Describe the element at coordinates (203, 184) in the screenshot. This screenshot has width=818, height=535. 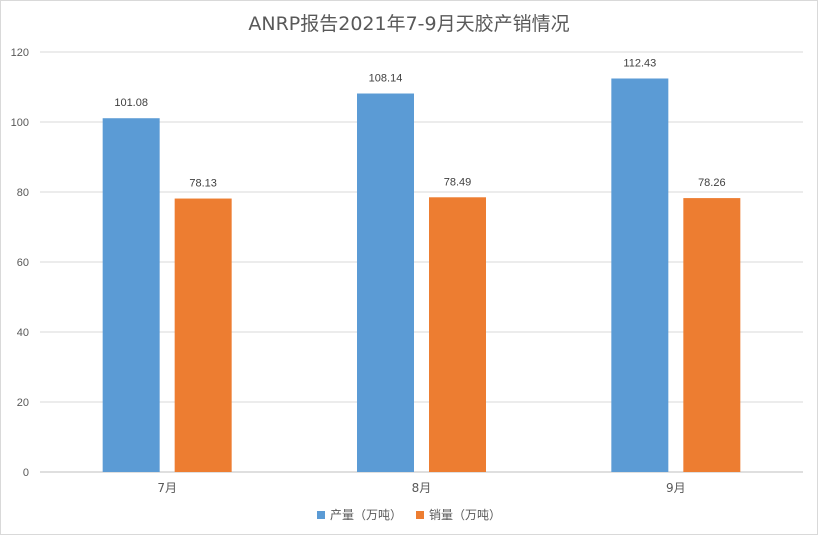
I see `data-label: 78.13` at that location.